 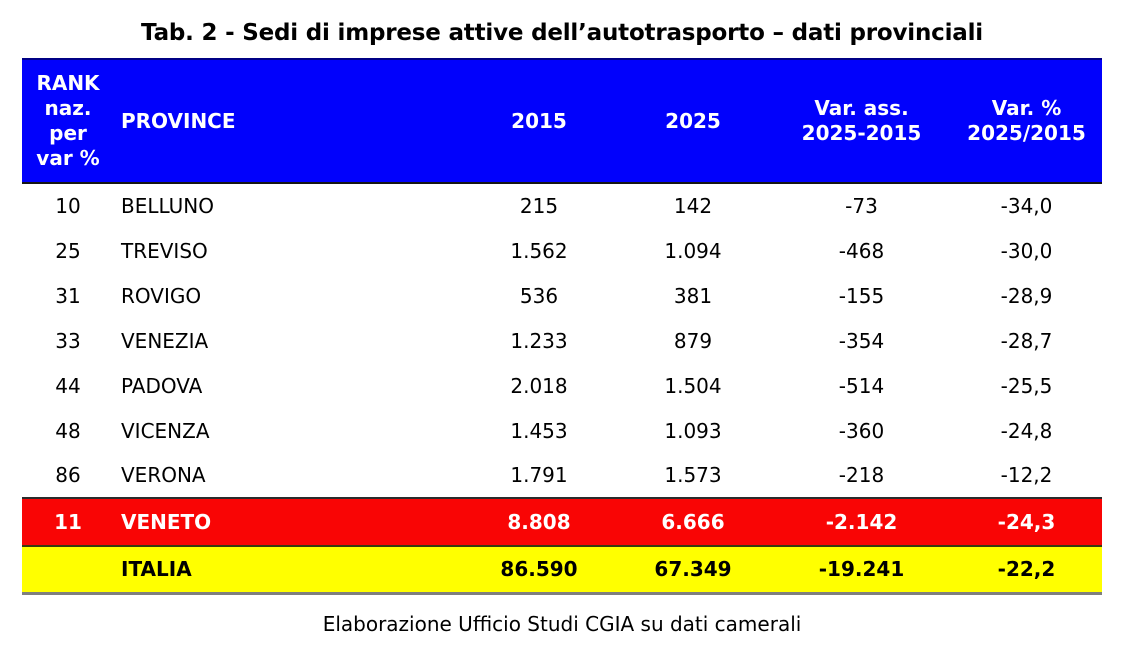 What do you see at coordinates (1026, 475) in the screenshot?
I see `cell-var-pct: -12,2` at bounding box center [1026, 475].